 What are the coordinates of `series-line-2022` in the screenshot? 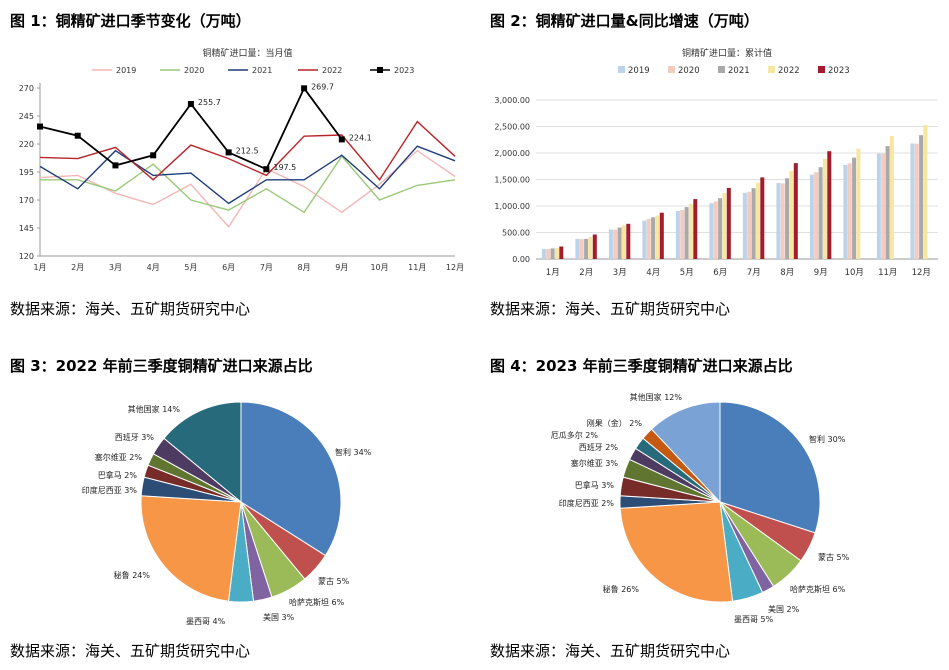 It's located at (247, 150).